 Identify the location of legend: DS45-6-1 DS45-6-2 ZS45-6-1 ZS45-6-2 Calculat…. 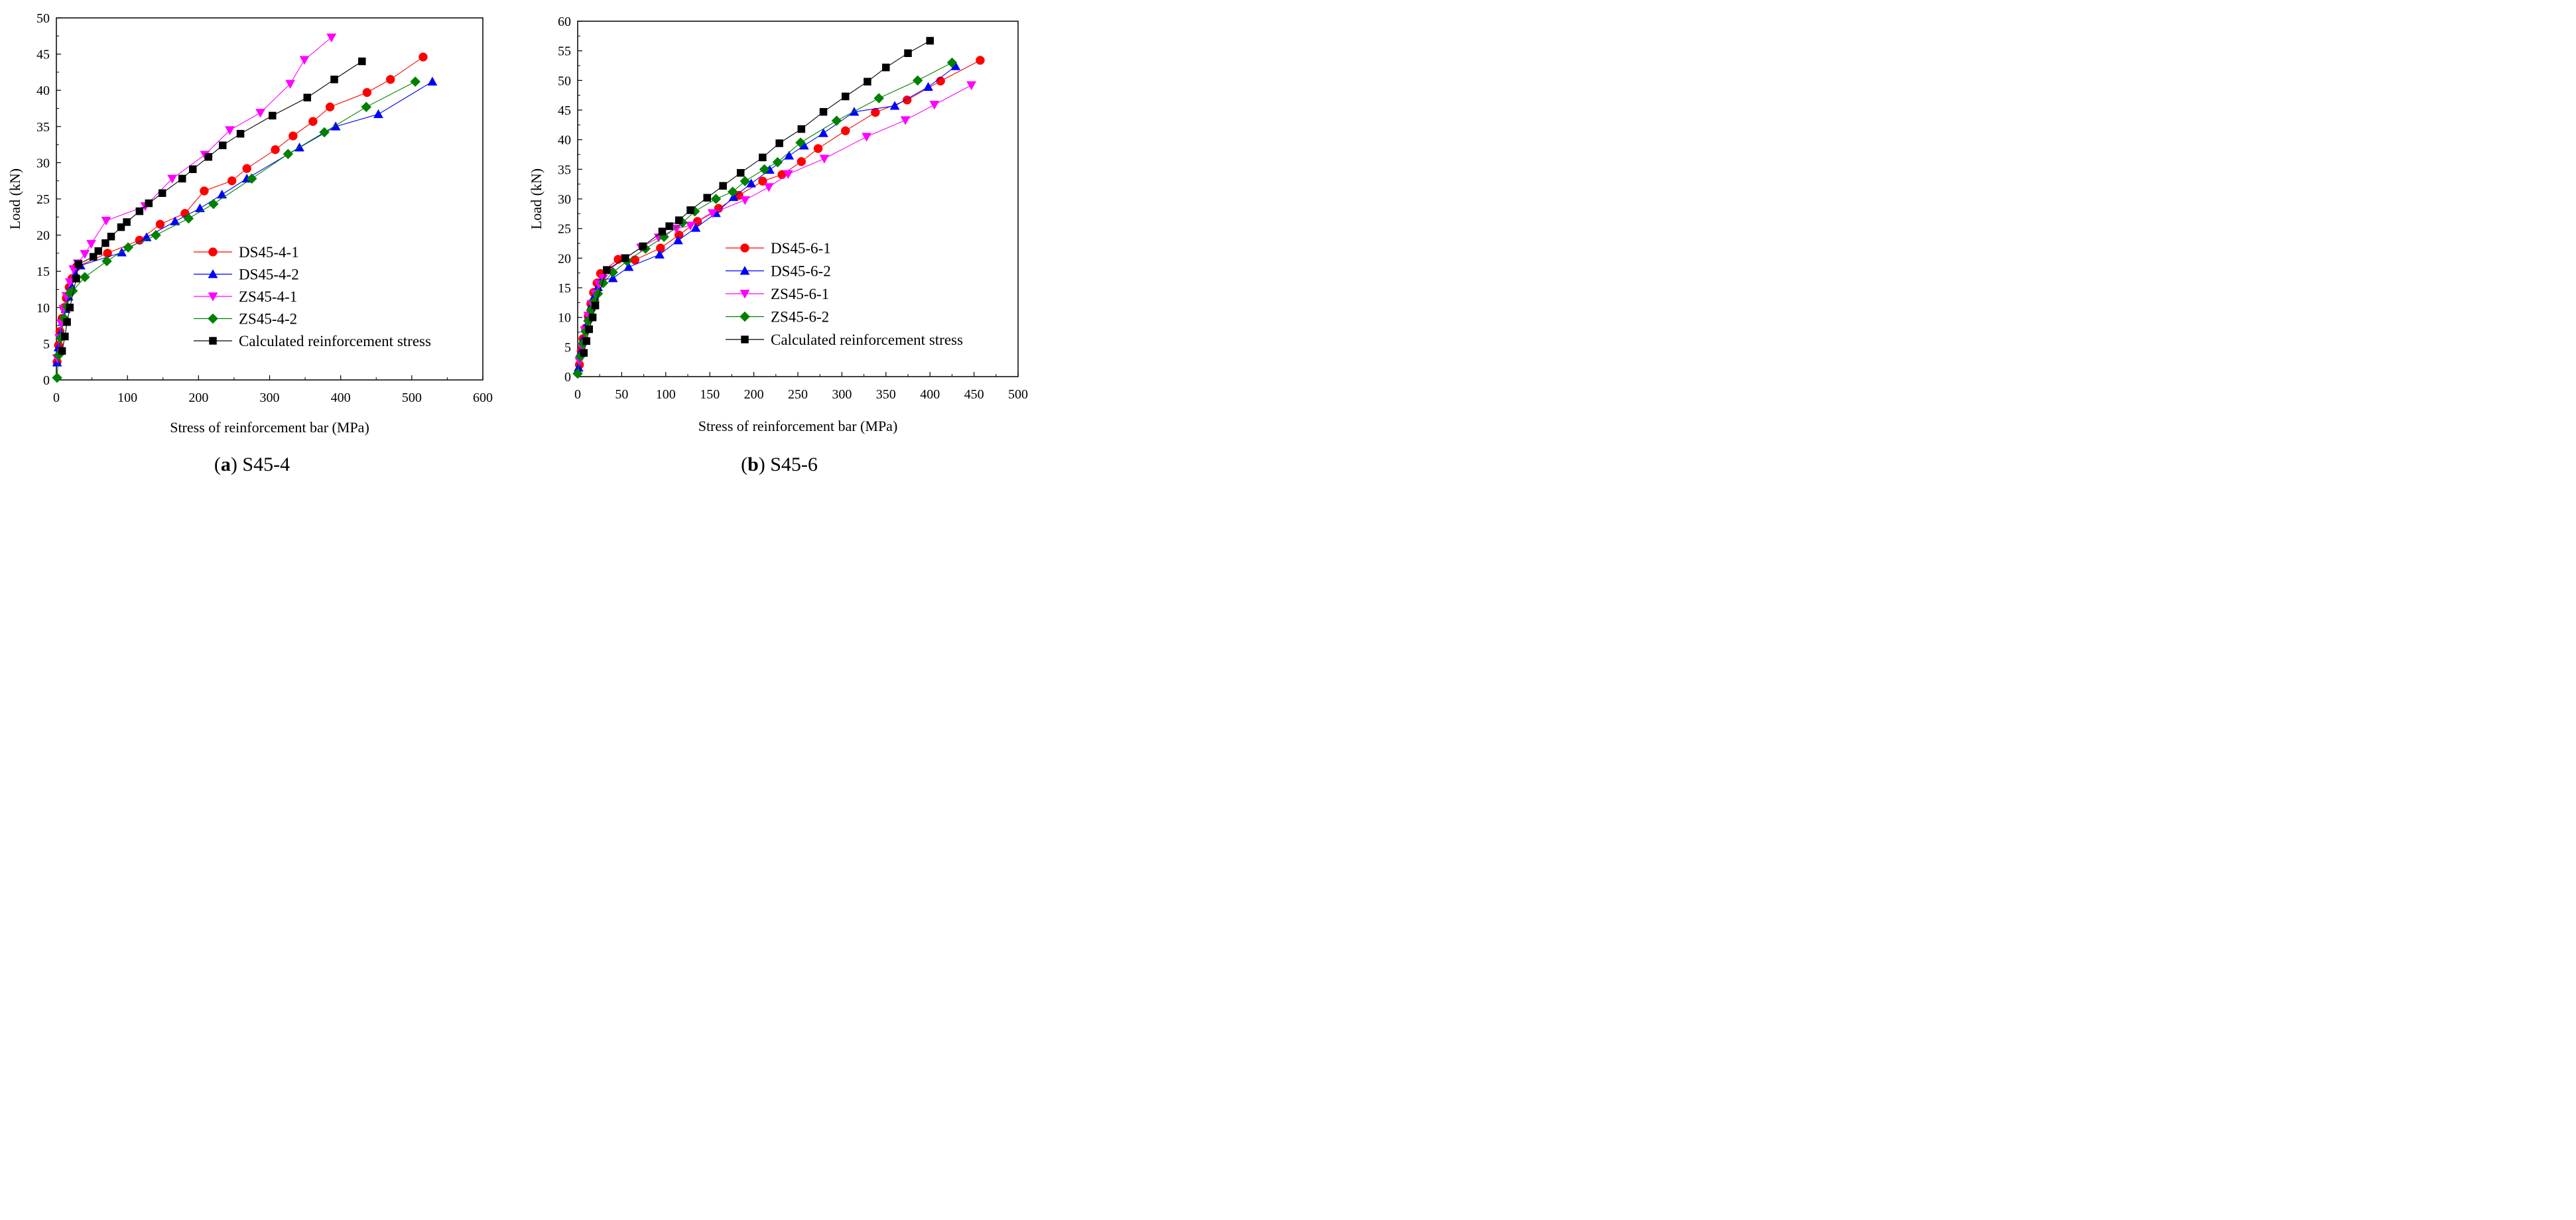
(845, 294).